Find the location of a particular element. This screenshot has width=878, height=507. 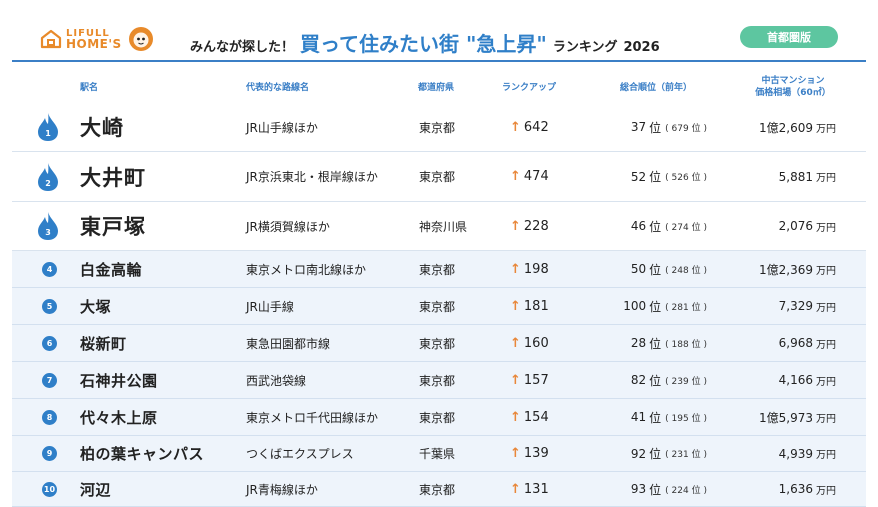

overall-rank-value: 93 is located at coordinates (638, 489).